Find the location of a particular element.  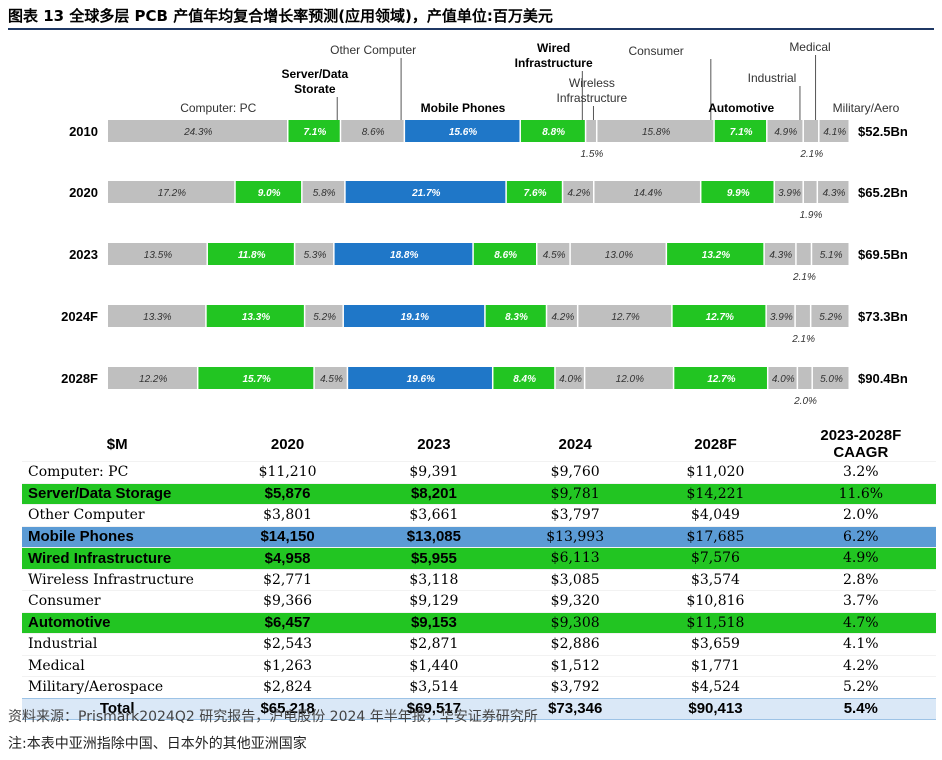

cell-value: $13,993 is located at coordinates (575, 536).